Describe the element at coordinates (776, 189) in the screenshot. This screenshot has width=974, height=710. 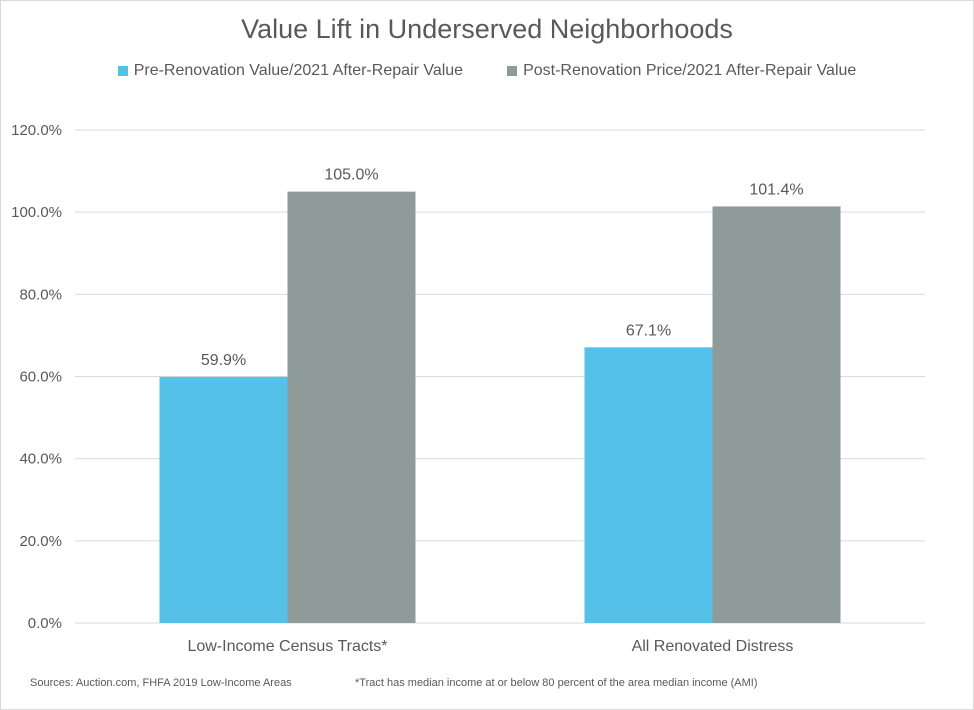
I see `data-label: 101.4%` at that location.